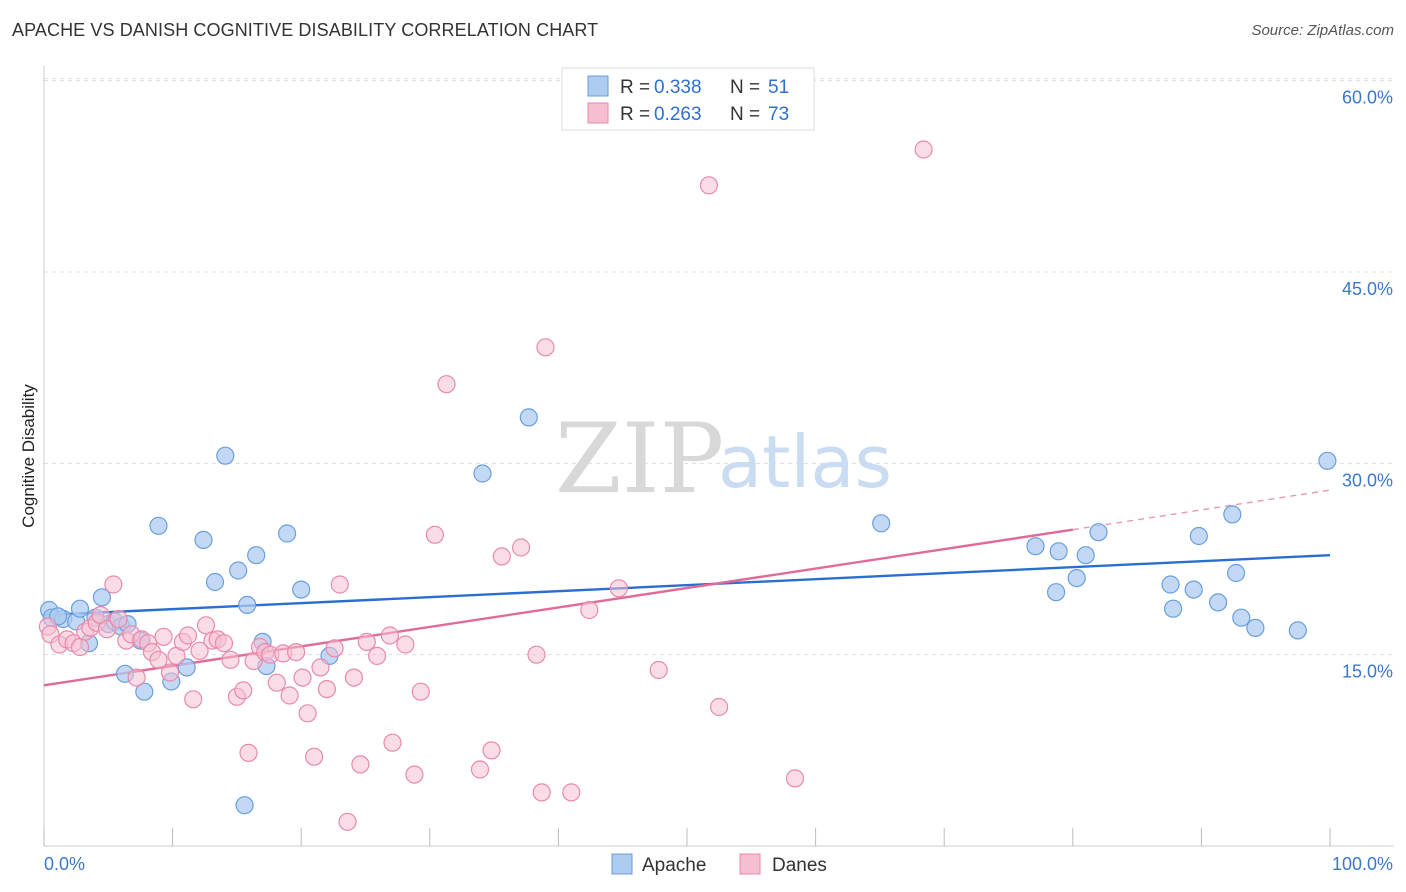  Describe the element at coordinates (28, 456) in the screenshot. I see `y-axis-title: Cognitive Disability` at that location.